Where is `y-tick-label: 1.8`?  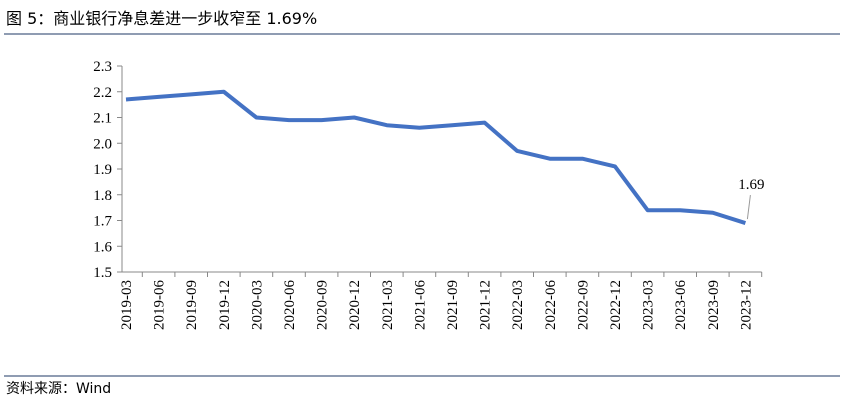
y-tick-label: 1.8 is located at coordinates (102, 196).